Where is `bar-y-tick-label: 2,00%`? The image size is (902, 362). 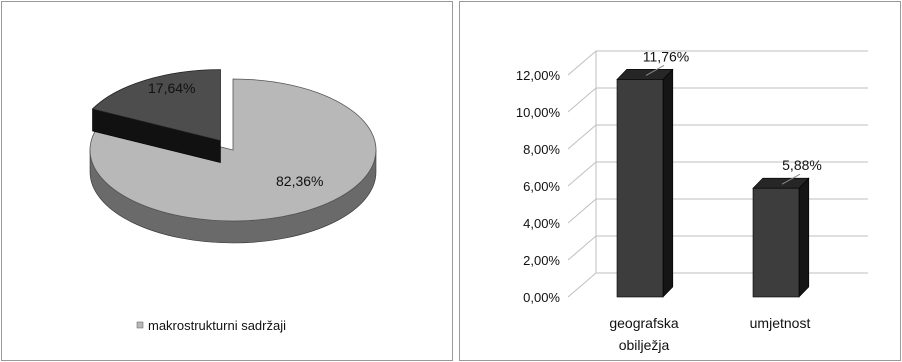 bar-y-tick-label: 2,00% is located at coordinates (541, 260).